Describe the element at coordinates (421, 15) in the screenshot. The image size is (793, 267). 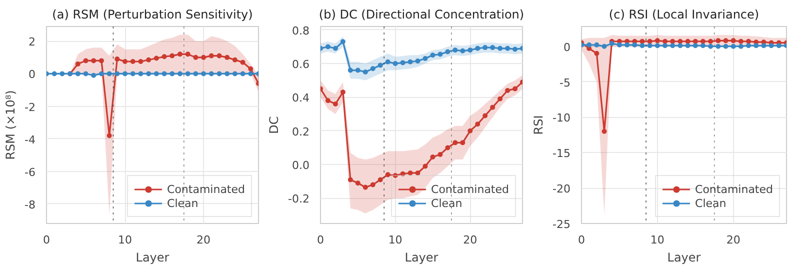
I see `chart-title: (b) DC (Directional Concentration)` at that location.